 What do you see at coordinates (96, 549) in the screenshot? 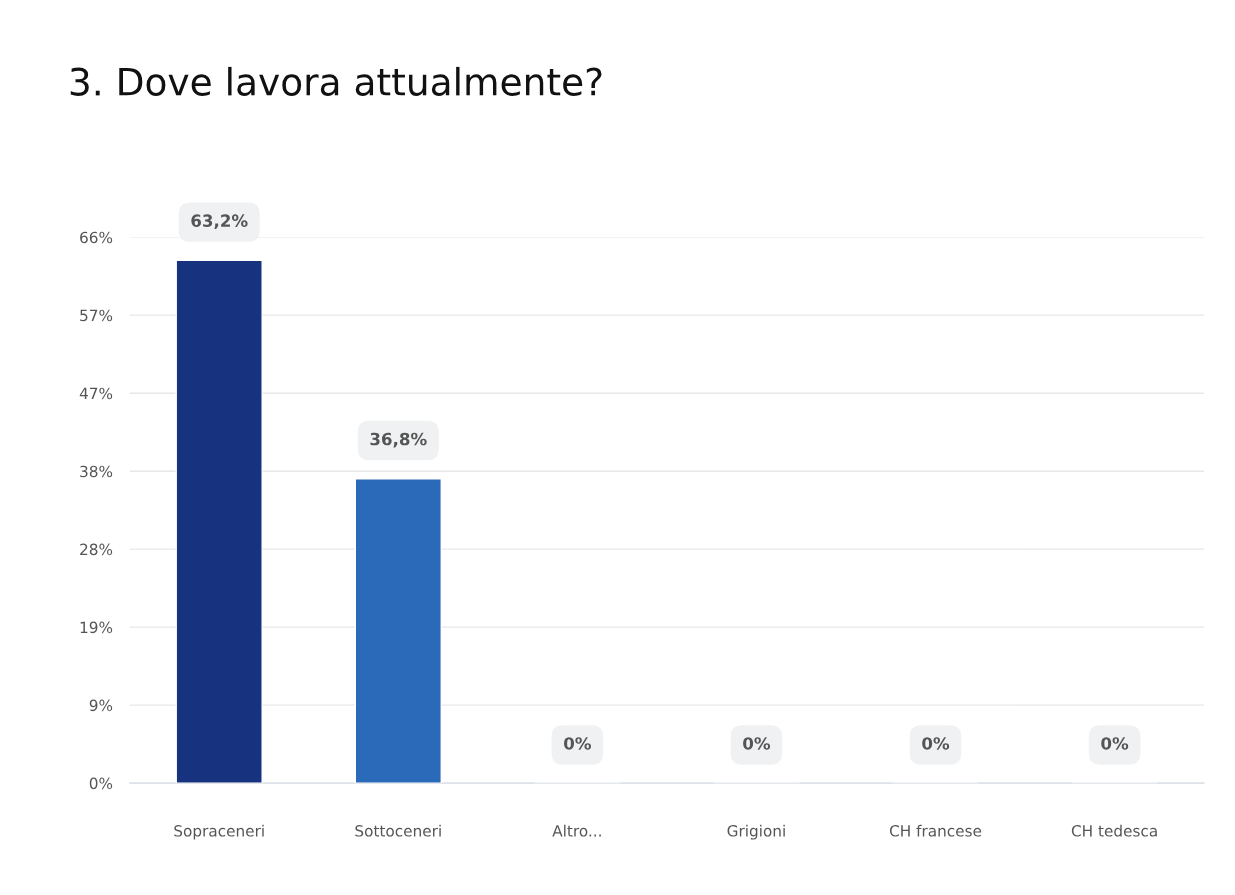
I see `y-tick-label: 28%` at bounding box center [96, 549].